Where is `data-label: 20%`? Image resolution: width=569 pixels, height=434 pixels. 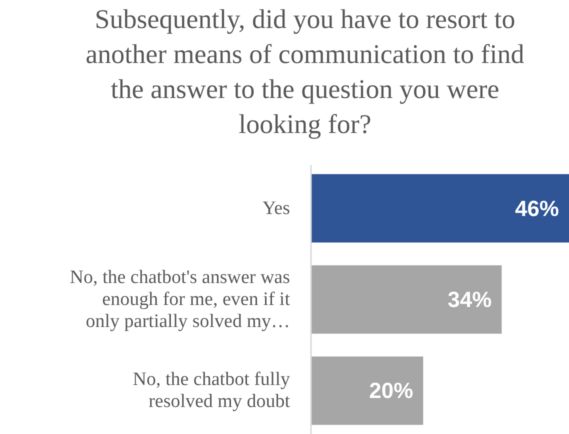
data-label: 20% is located at coordinates (391, 391).